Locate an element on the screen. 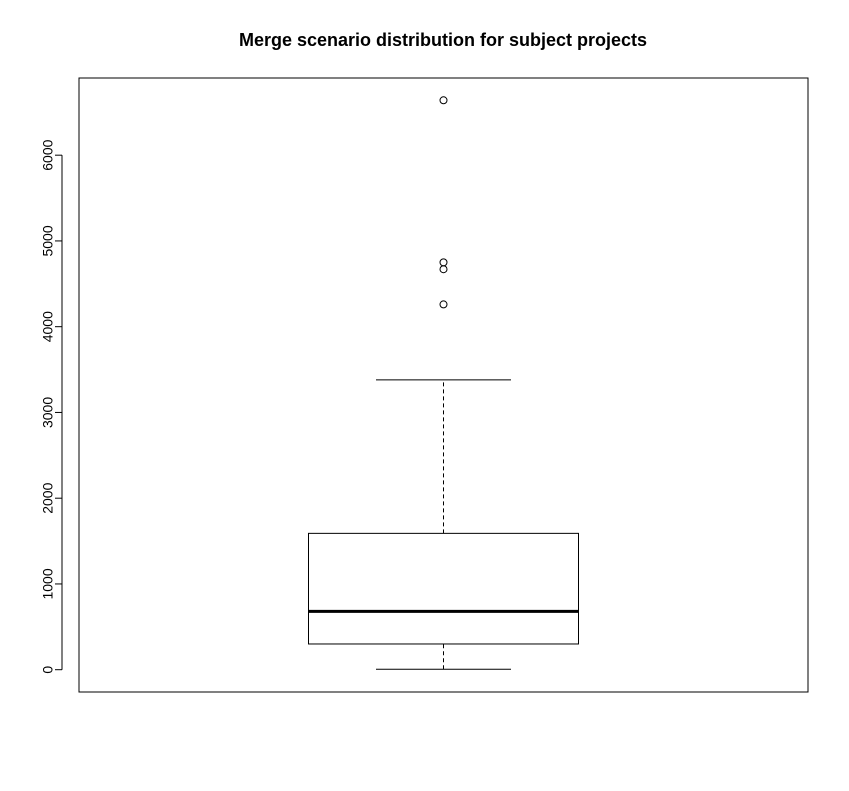  y-tick-label-6000: 6000 is located at coordinates (48, 154).